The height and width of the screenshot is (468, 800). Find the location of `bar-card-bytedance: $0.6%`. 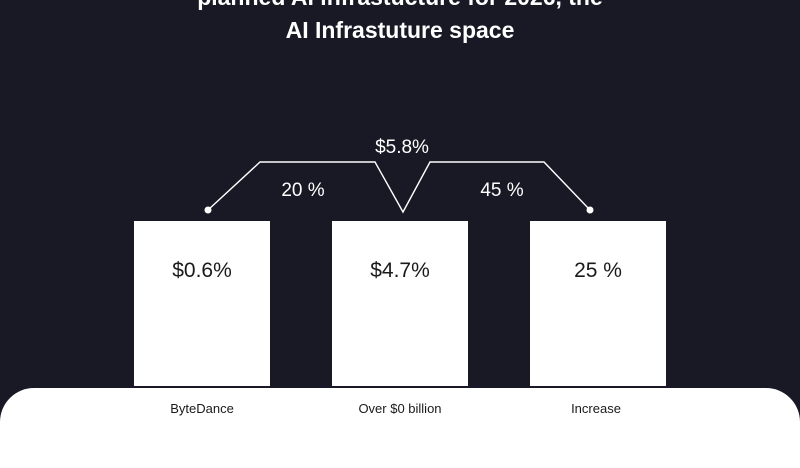

bar-card-bytedance: $0.6% is located at coordinates (202, 303).